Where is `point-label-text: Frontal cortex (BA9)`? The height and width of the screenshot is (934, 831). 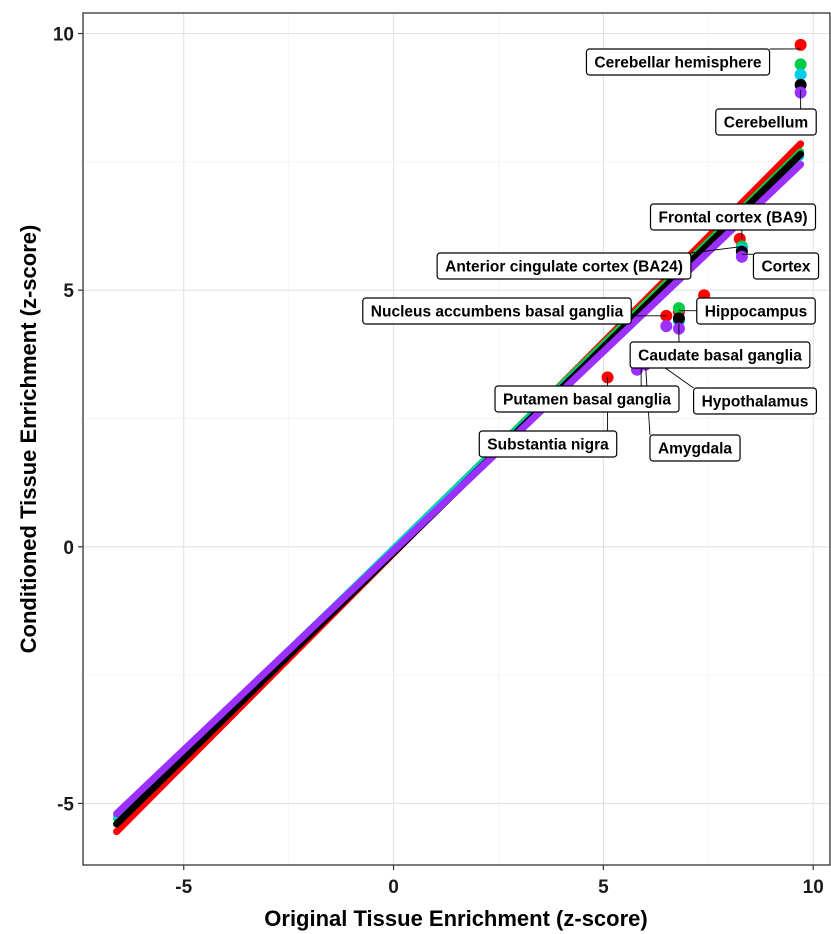 point-label-text: Frontal cortex (BA9) is located at coordinates (733, 218).